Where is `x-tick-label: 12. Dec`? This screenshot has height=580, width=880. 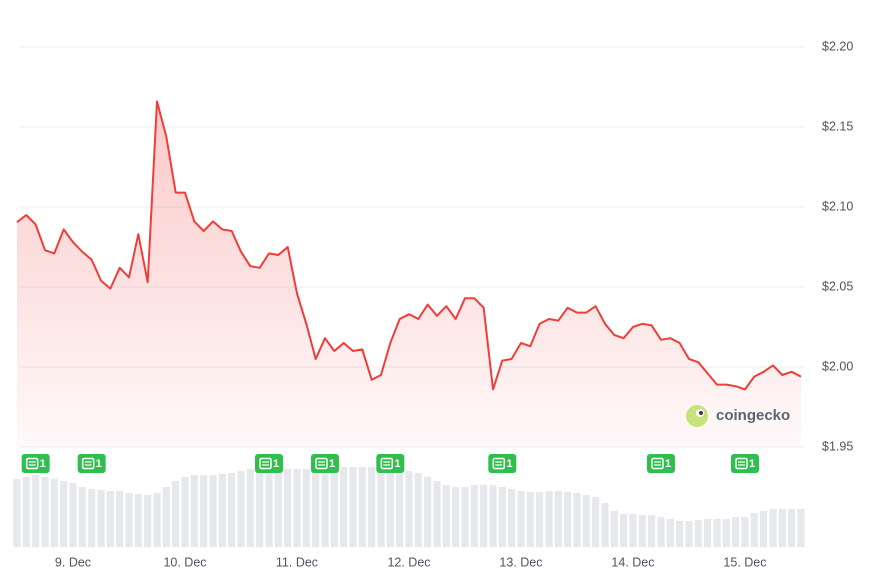 x-tick-label: 12. Dec is located at coordinates (408, 562).